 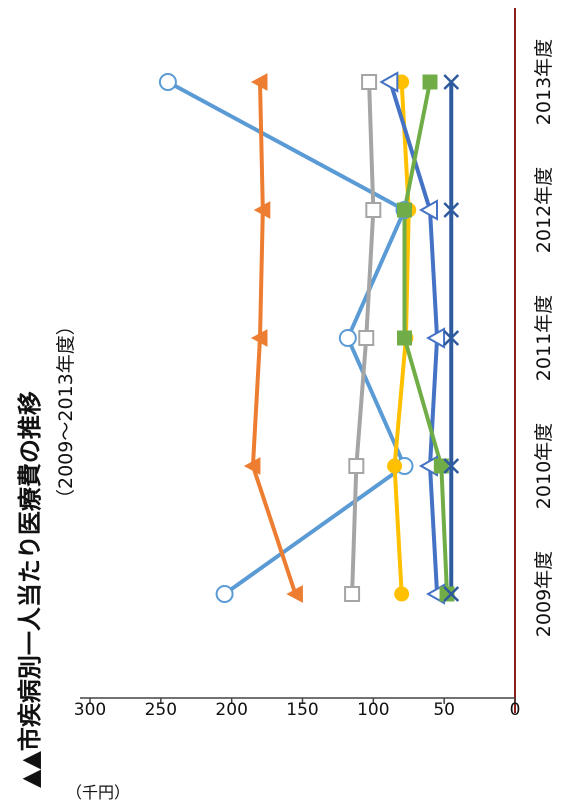 What do you see at coordinates (544, 594) in the screenshot?
I see `x-tick-label: 2009年度` at bounding box center [544, 594].